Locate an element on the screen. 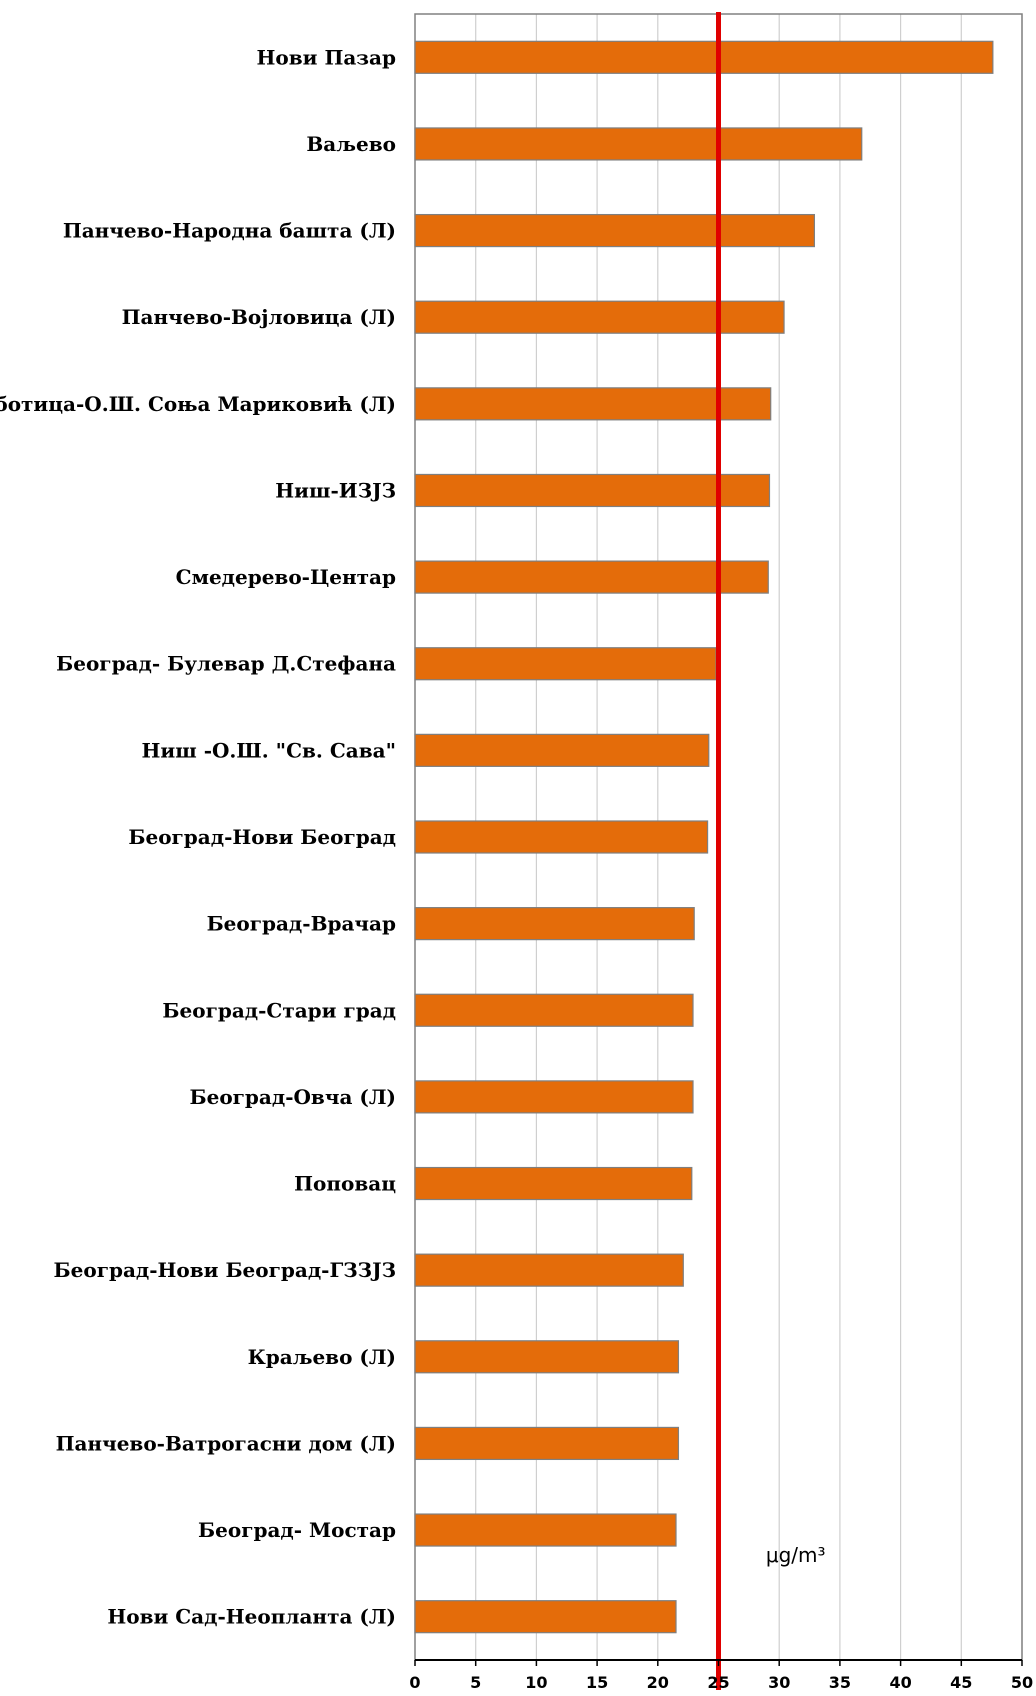 This screenshot has width=1036, height=1696. category-label: Београд-Врачар is located at coordinates (301, 924).